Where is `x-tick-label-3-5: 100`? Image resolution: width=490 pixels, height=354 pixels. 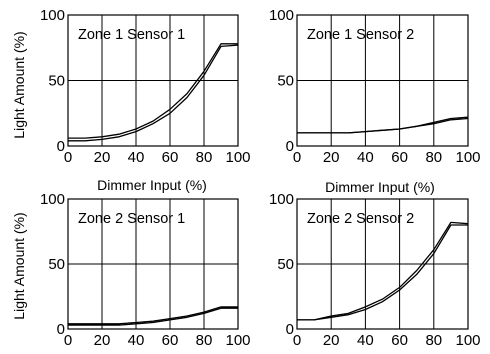
x-tick-label-3-5: 100 is located at coordinates (237, 340).